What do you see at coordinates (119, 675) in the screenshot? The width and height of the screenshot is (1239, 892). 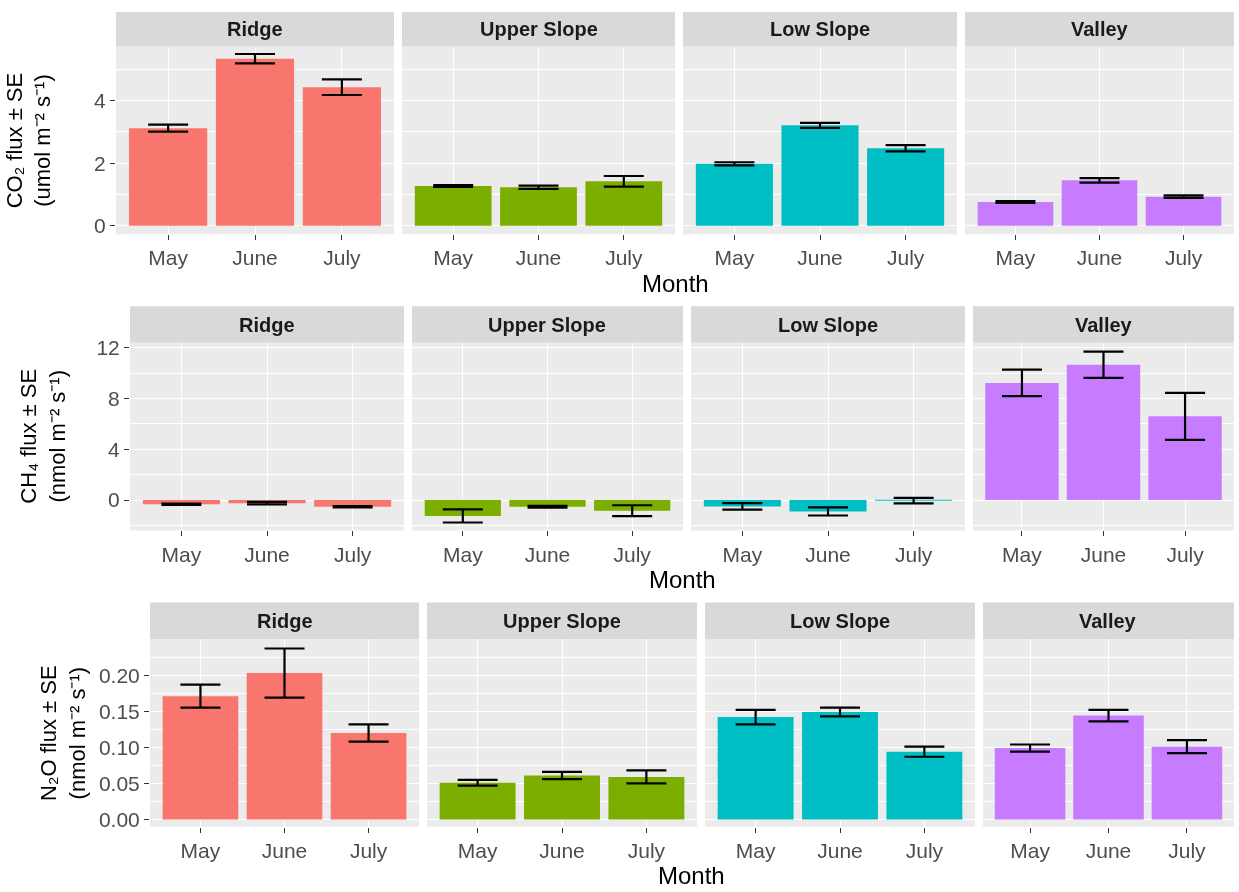 I see `y-tick-label: 0.20` at bounding box center [119, 675].